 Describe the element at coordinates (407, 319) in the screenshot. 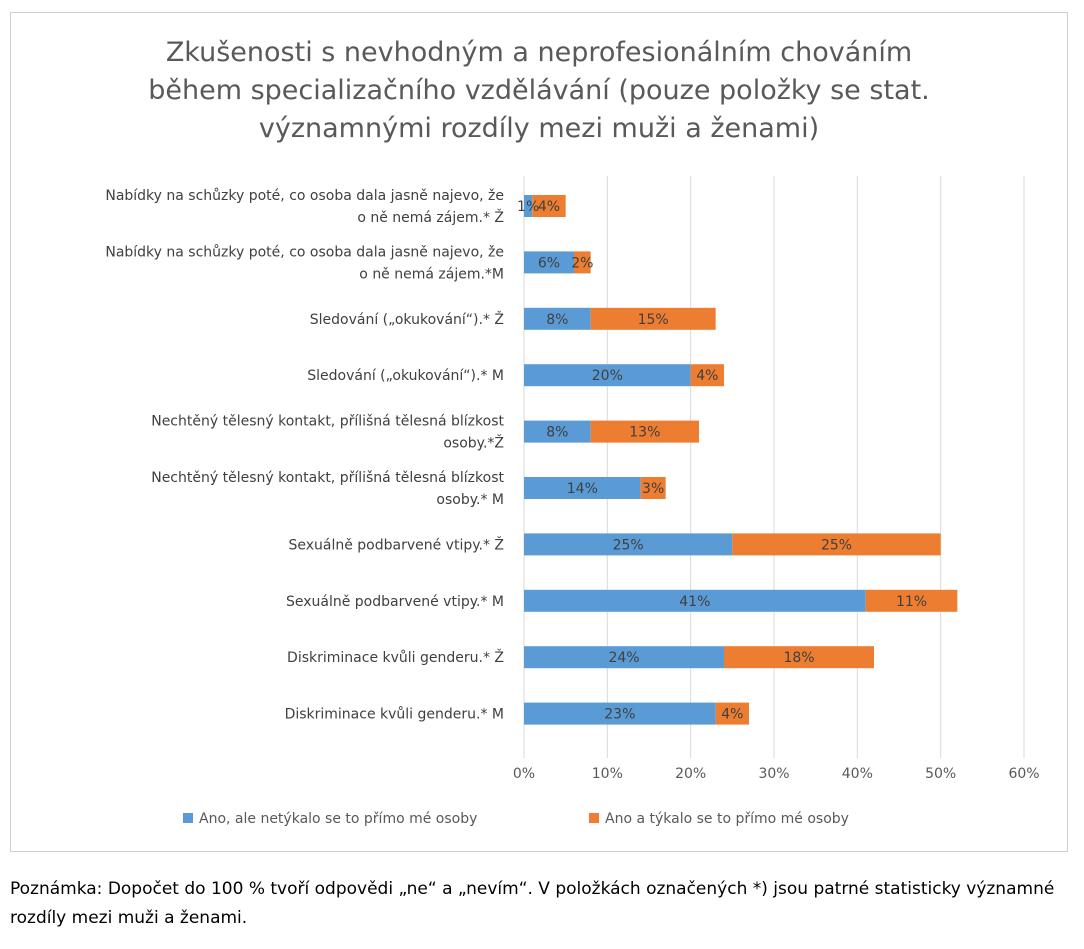

I see `category-label-3: Sledování („okukování“).* Ž` at that location.